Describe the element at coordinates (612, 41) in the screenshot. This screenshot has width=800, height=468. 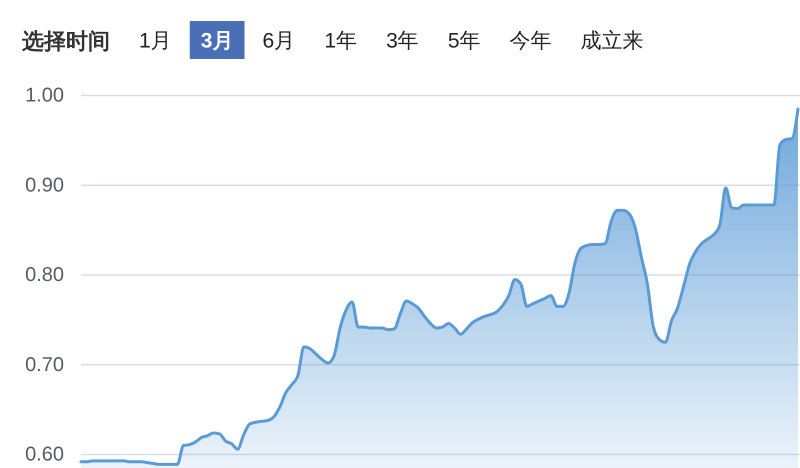
I see `text: 成立来` at that location.